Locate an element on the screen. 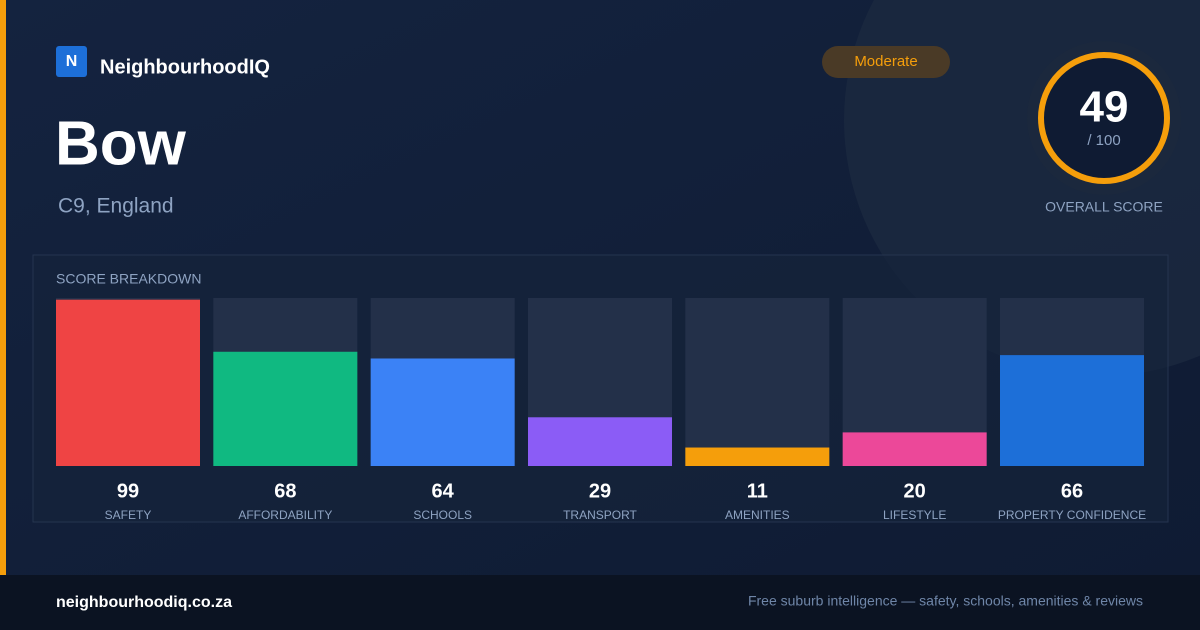 The width and height of the screenshot is (1200, 630). chart-title: SCORE BREAKDOWN is located at coordinates (128, 279).